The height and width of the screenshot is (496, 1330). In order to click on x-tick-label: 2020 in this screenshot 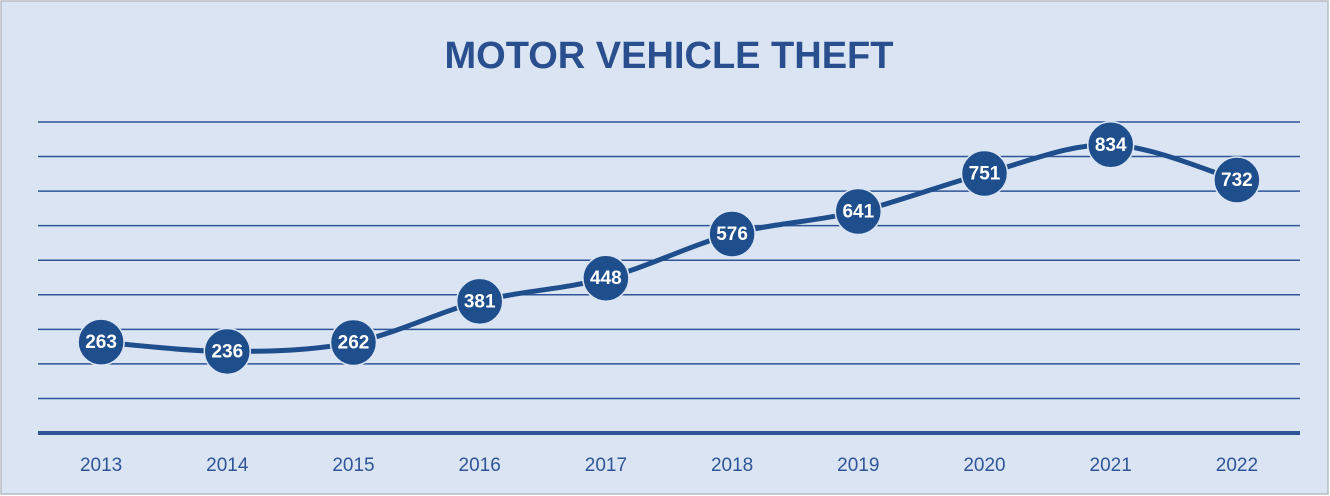, I will do `click(984, 465)`.